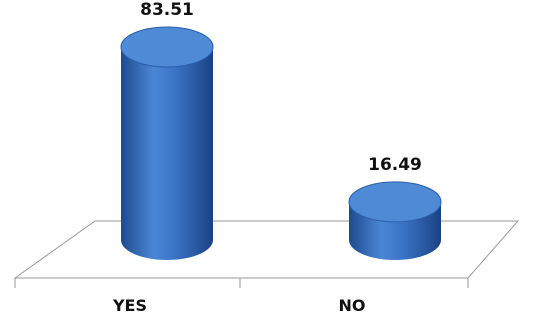  I want to click on value-label-yes: 83.51, so click(167, 10).